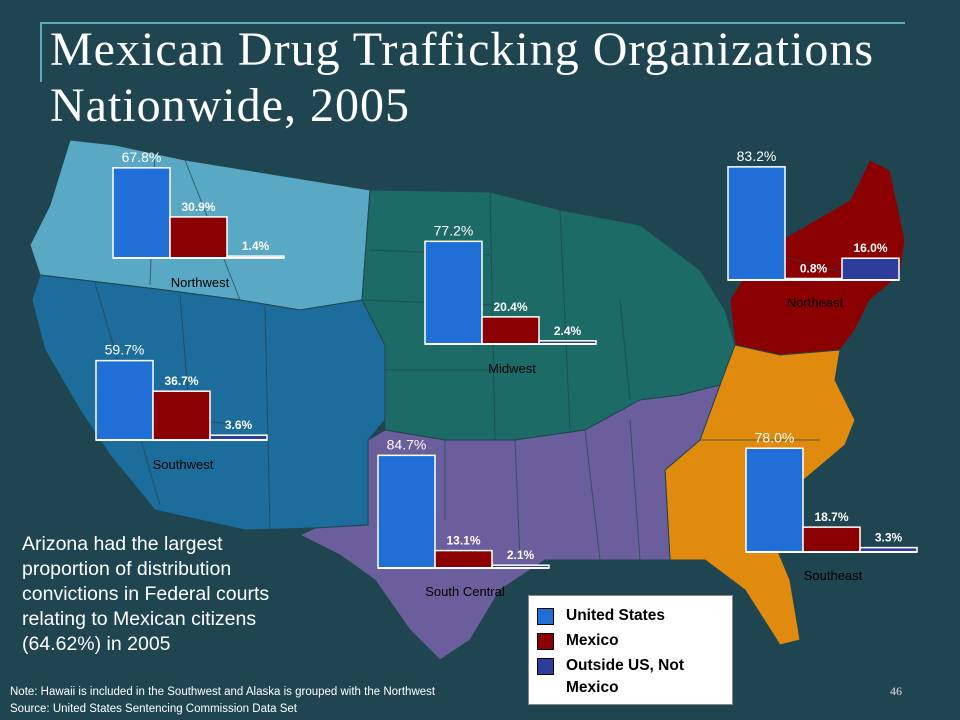  I want to click on data-label-northwest-1: 30.9%, so click(198, 207).